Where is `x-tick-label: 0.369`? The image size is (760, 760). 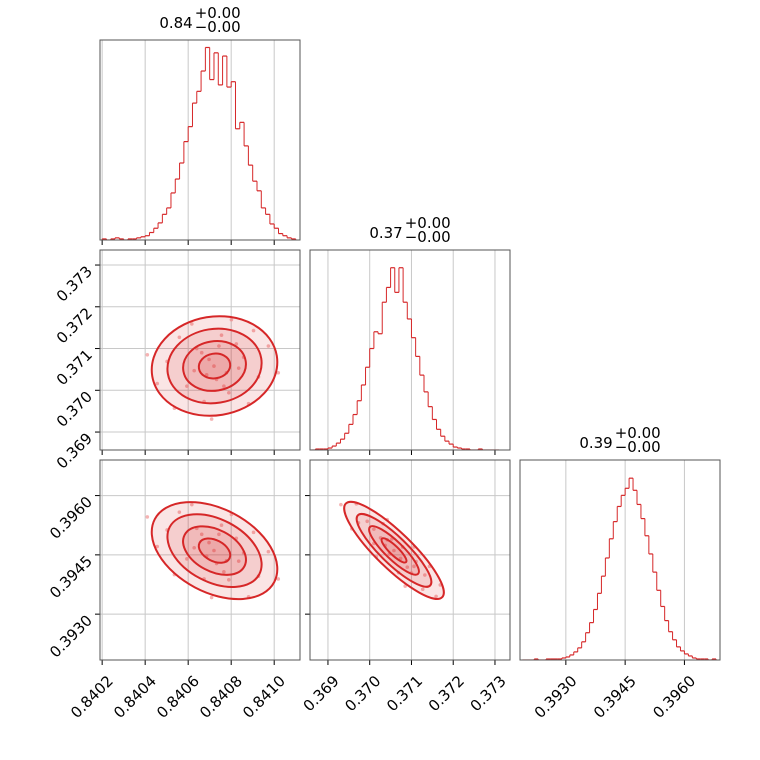 x-tick-label: 0.369 is located at coordinates (321, 693).